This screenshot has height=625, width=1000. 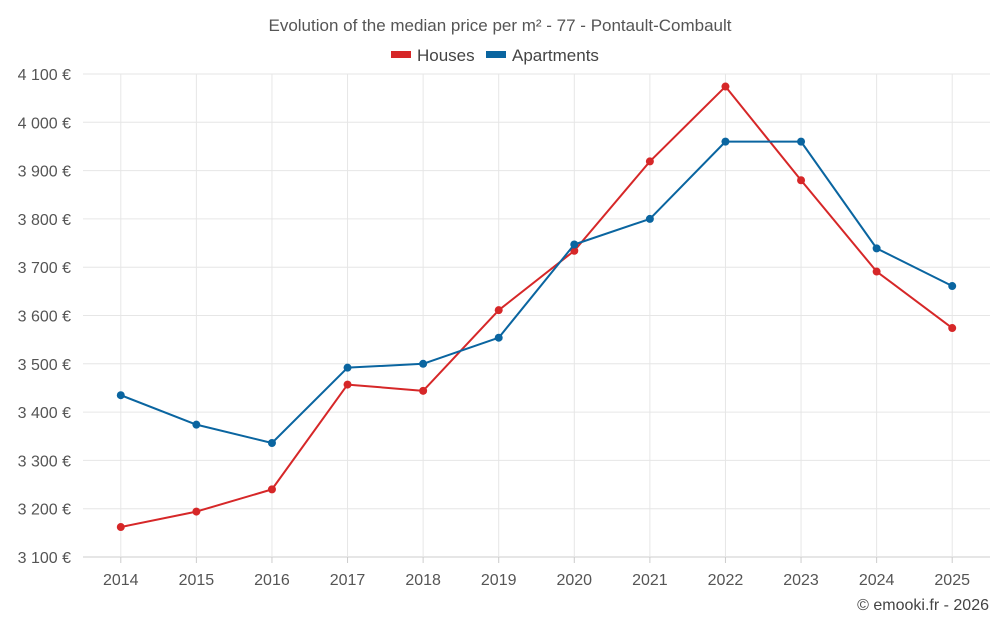 What do you see at coordinates (44, 413) in the screenshot?
I see `y-tick-label: 3 400 €` at bounding box center [44, 413].